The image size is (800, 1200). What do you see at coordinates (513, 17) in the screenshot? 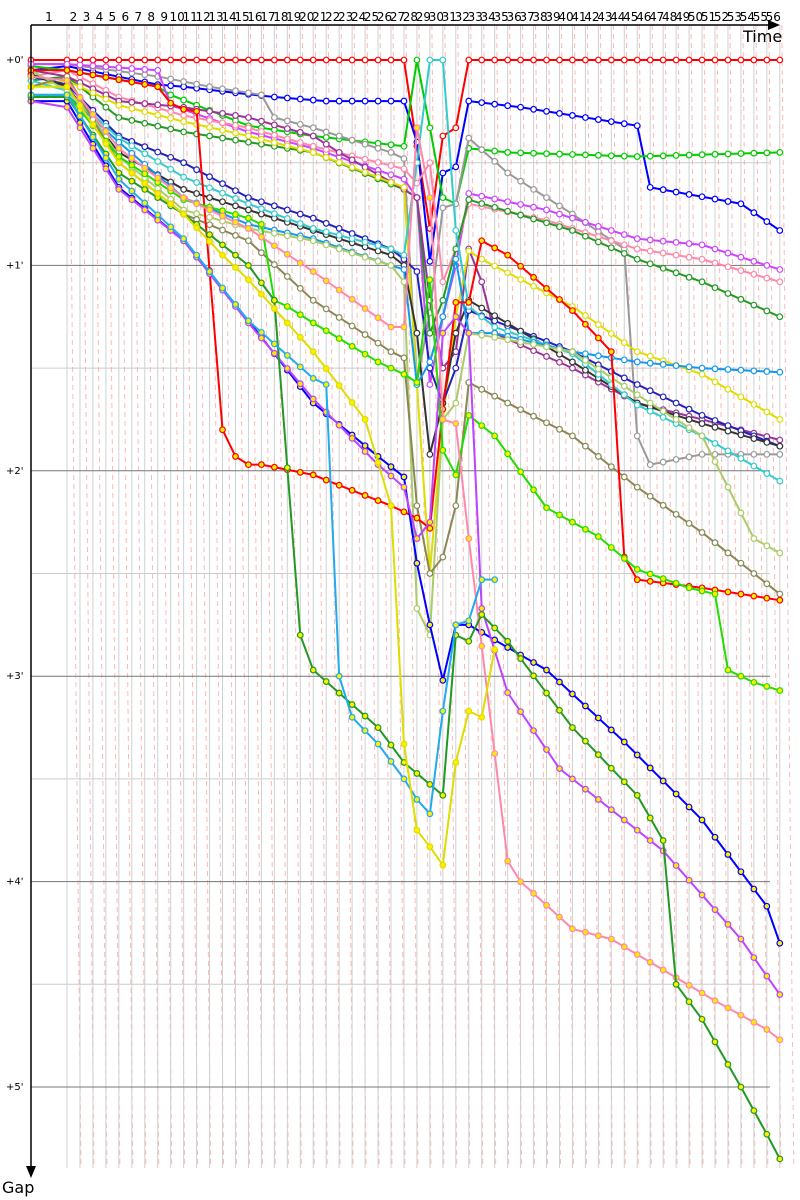
I see `x-tick-label: 36` at bounding box center [513, 17].